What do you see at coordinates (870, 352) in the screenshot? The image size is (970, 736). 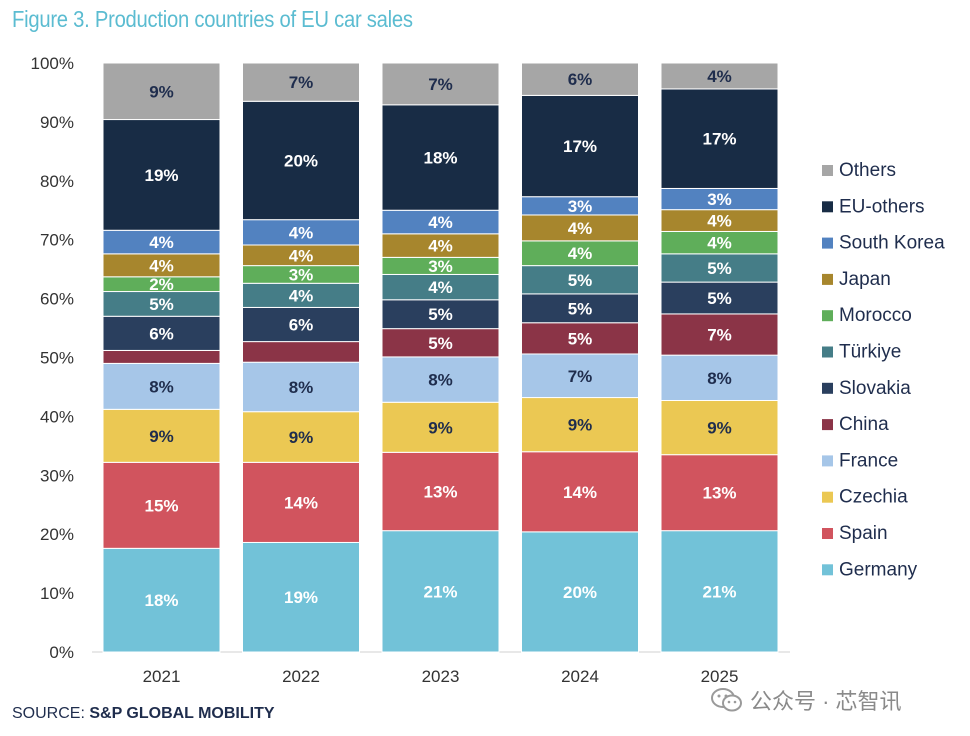 I see `legend-label: Türkiye` at bounding box center [870, 352].